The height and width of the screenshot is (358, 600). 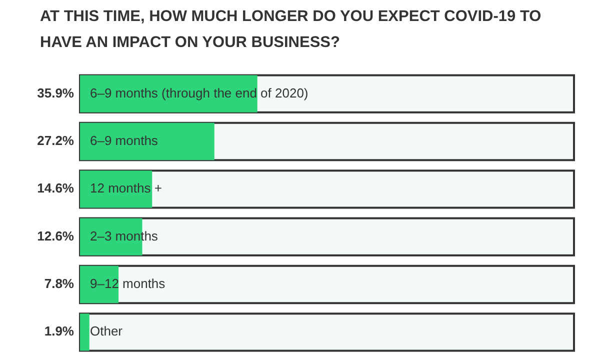 What do you see at coordinates (55, 140) in the screenshot?
I see `data-label: 27.2%` at bounding box center [55, 140].